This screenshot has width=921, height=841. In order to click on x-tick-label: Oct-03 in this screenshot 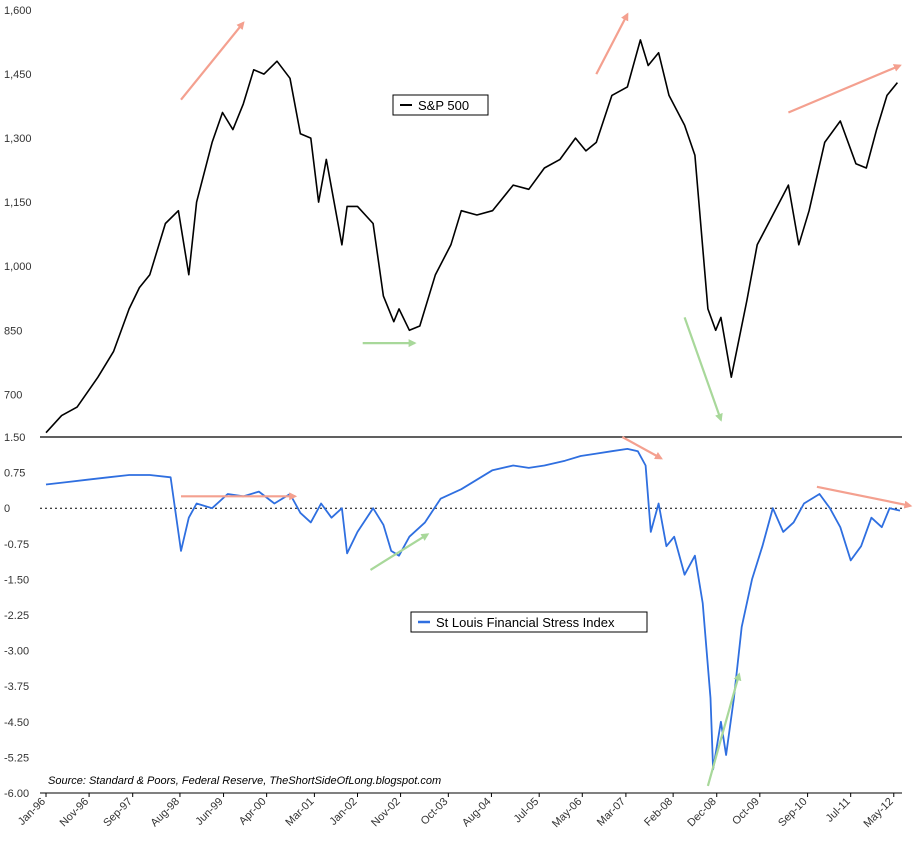, I will do `click(435, 812)`.